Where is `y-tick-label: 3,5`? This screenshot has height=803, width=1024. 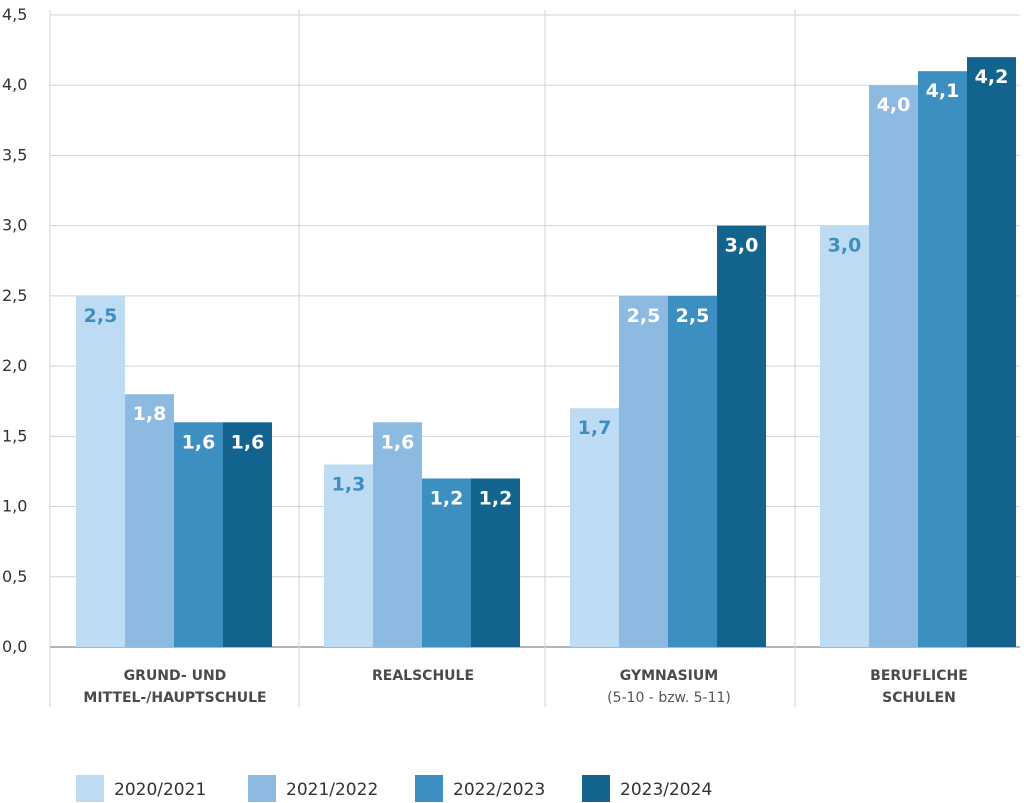
y-tick-label: 3,5 is located at coordinates (14, 154).